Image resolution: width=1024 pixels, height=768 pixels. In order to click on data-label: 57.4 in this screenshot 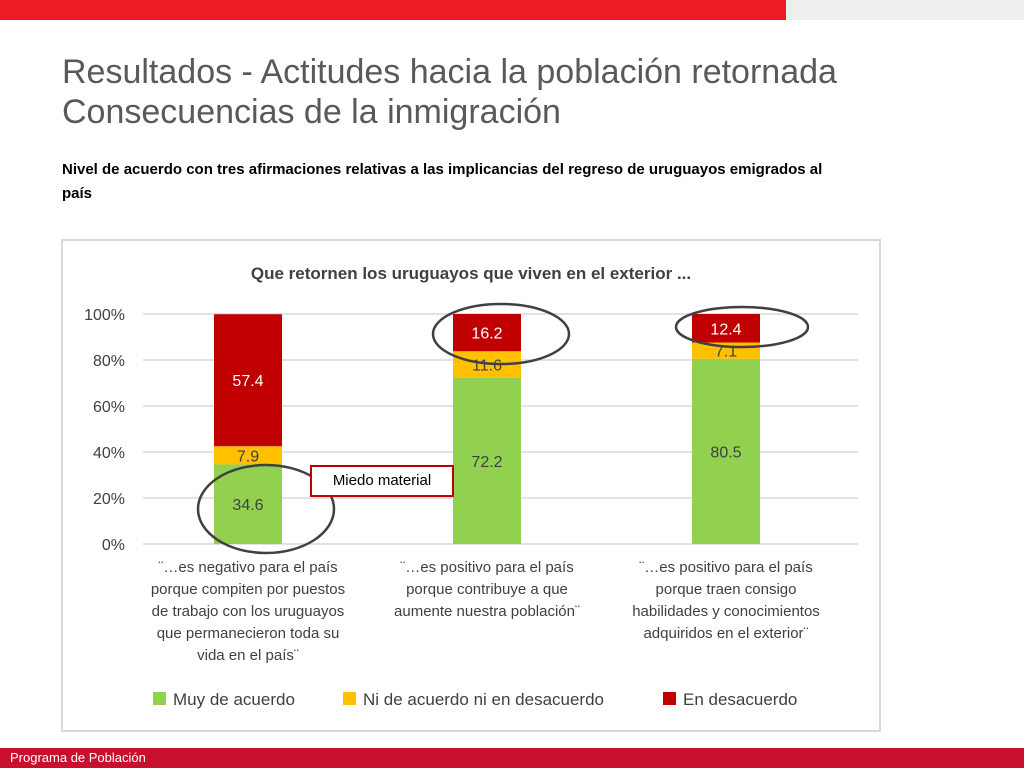, I will do `click(247, 381)`.